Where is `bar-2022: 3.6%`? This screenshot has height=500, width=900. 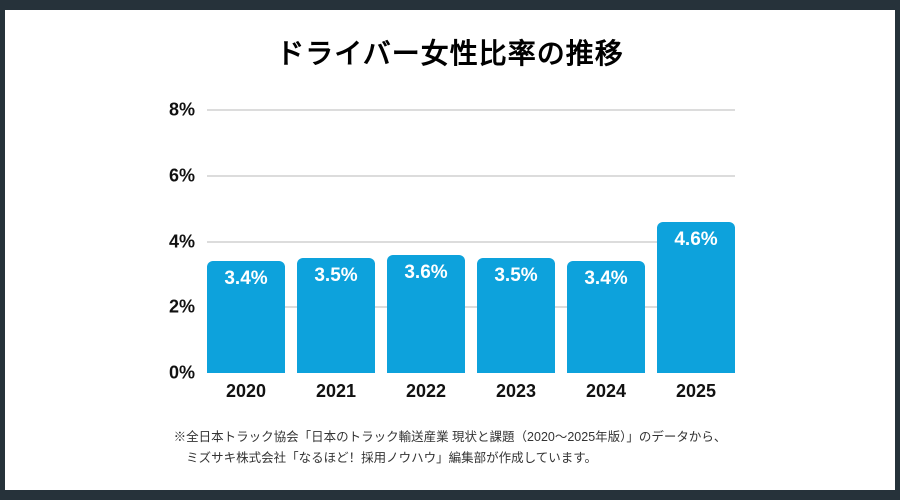 bar-2022: 3.6% is located at coordinates (426, 313).